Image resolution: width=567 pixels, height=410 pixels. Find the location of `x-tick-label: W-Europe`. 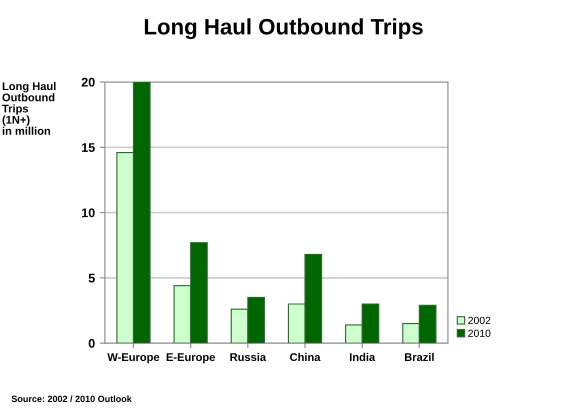

x-tick-label: W-Europe is located at coordinates (133, 358).